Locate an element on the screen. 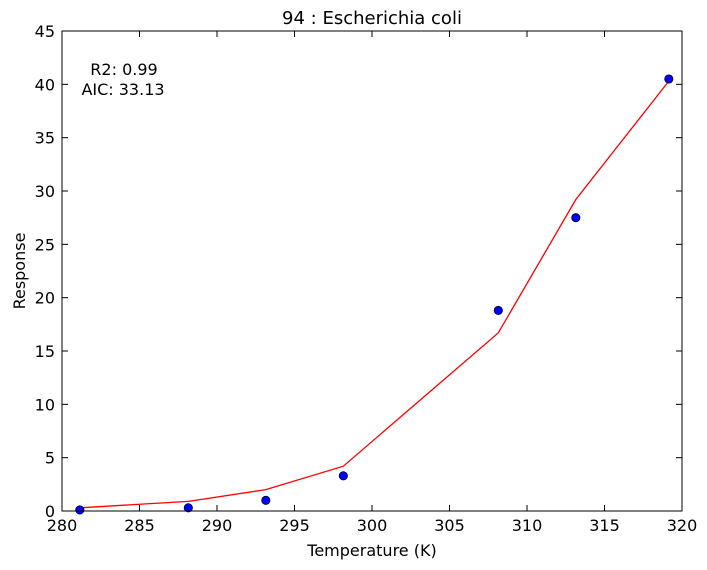 The image size is (707, 570). x-tick-label: 285 is located at coordinates (139, 525).